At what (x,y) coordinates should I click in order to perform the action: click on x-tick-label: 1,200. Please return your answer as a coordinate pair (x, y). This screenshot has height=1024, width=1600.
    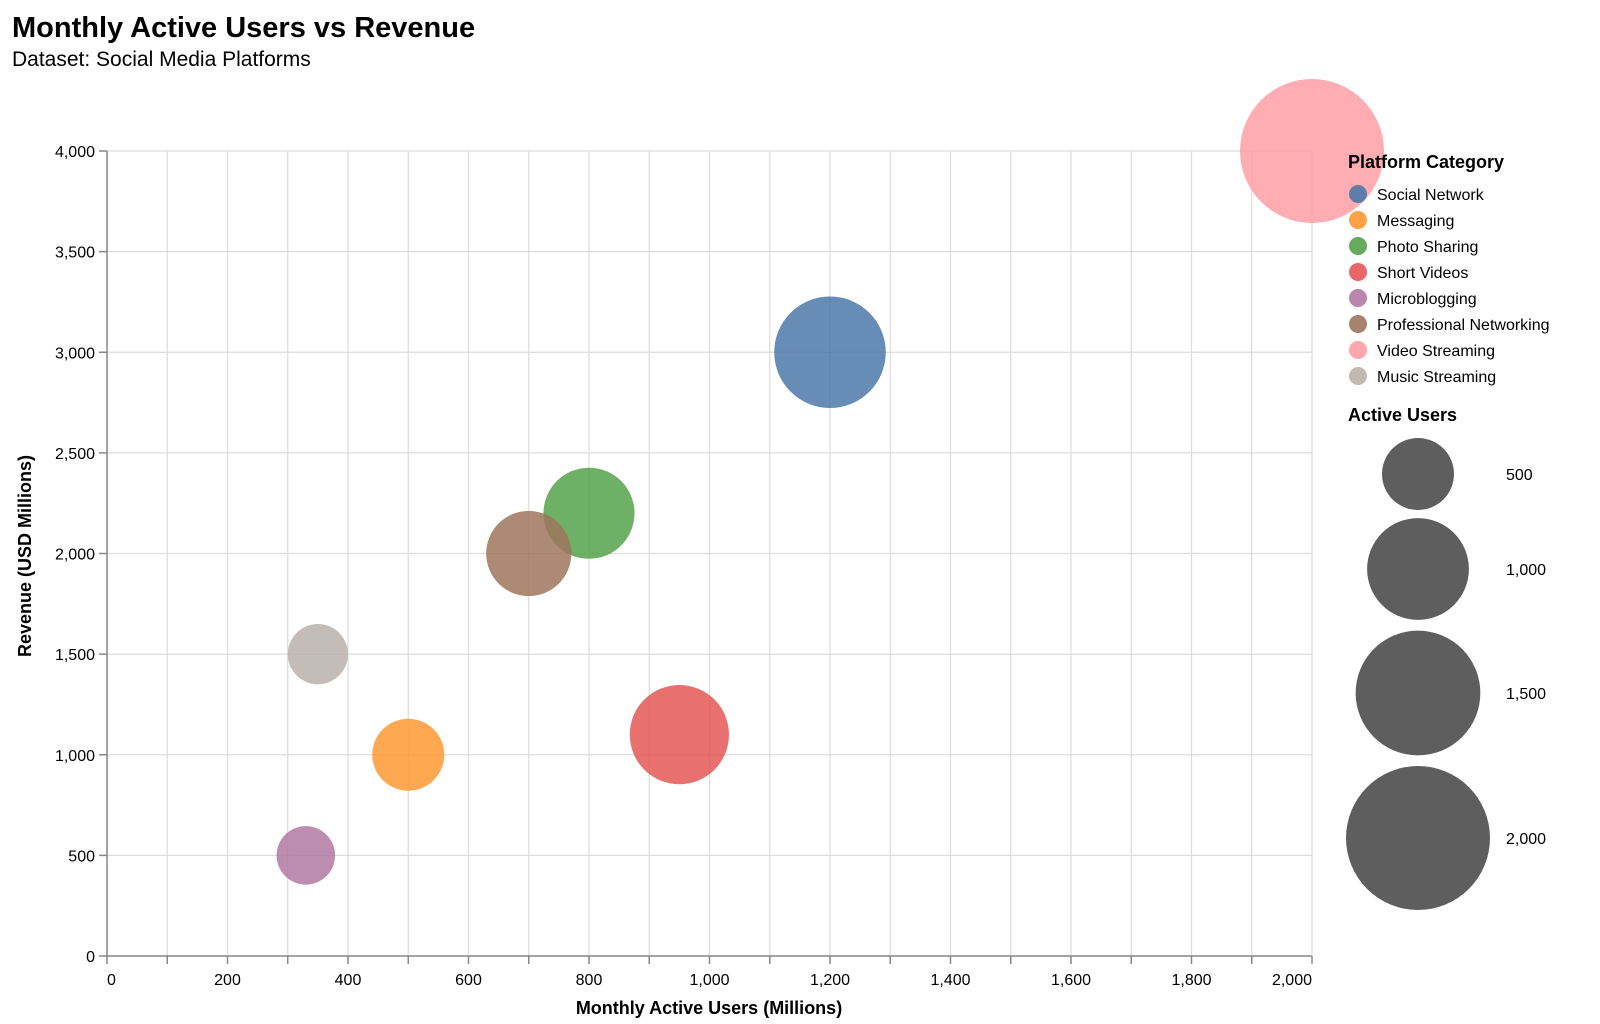
    Looking at the image, I should click on (830, 980).